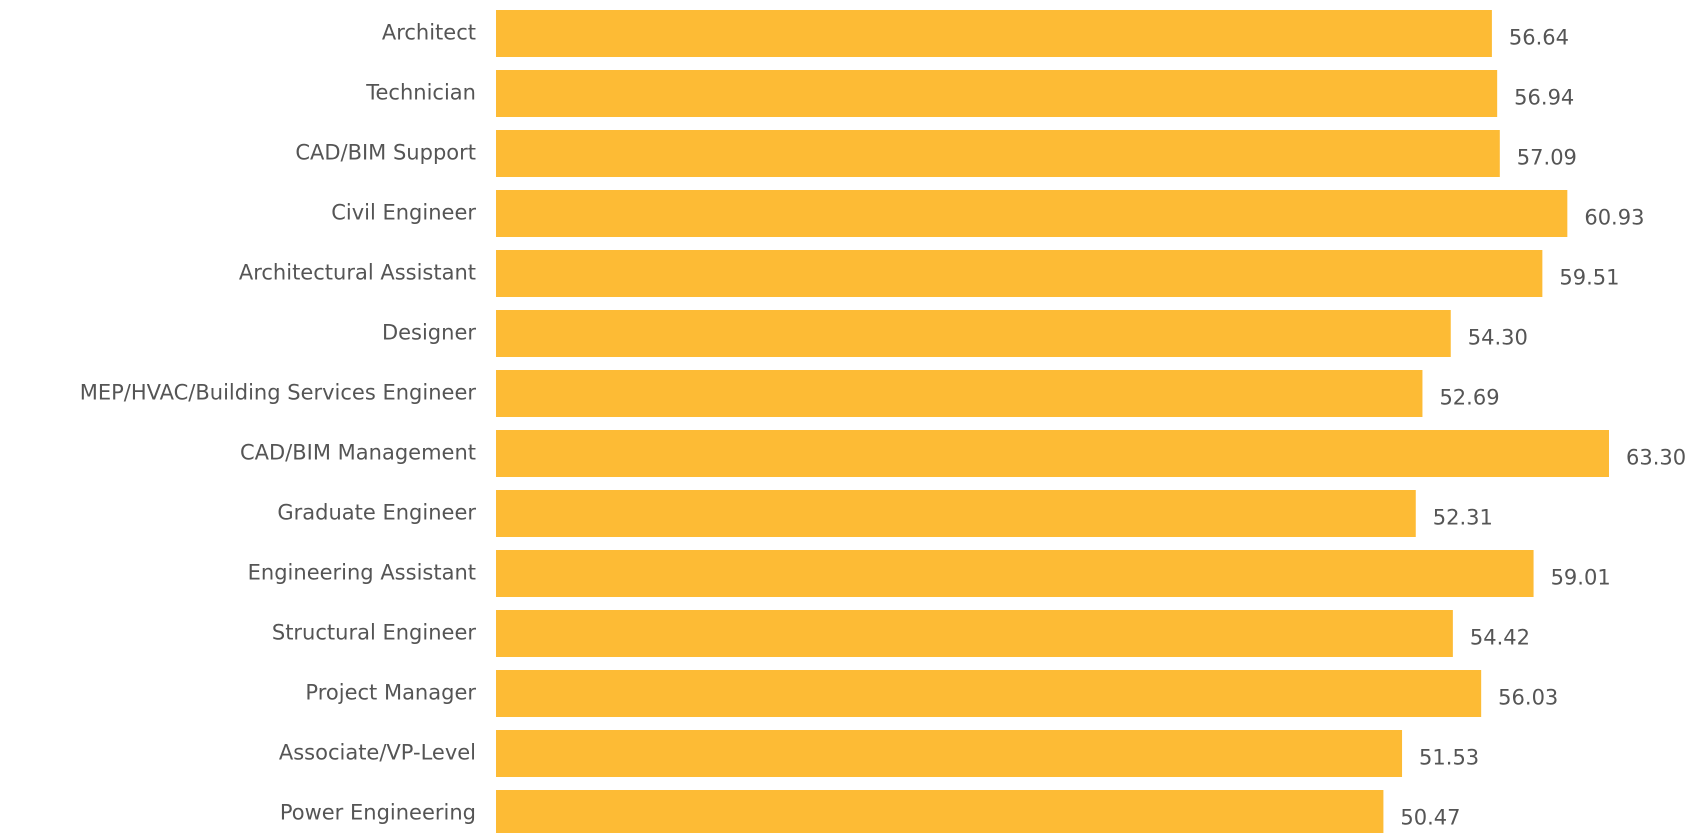 The width and height of the screenshot is (1695, 833). I want to click on category-label: MEP/HVAC/Building Services Engineer, so click(278, 393).